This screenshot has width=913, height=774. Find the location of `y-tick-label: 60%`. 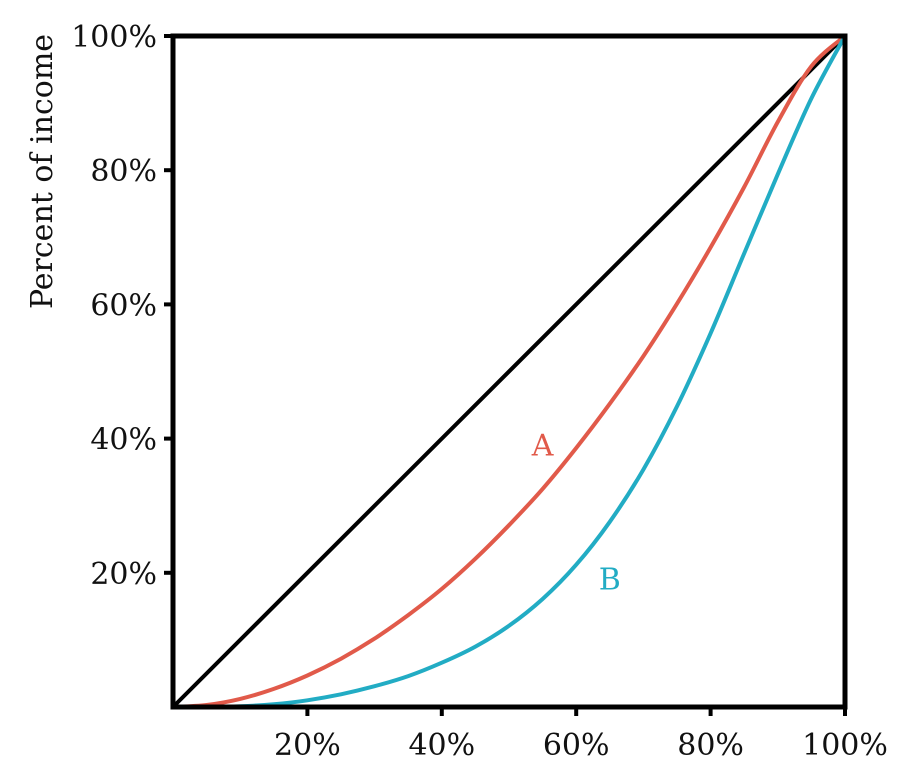

y-tick-label: 60% is located at coordinates (123, 305).